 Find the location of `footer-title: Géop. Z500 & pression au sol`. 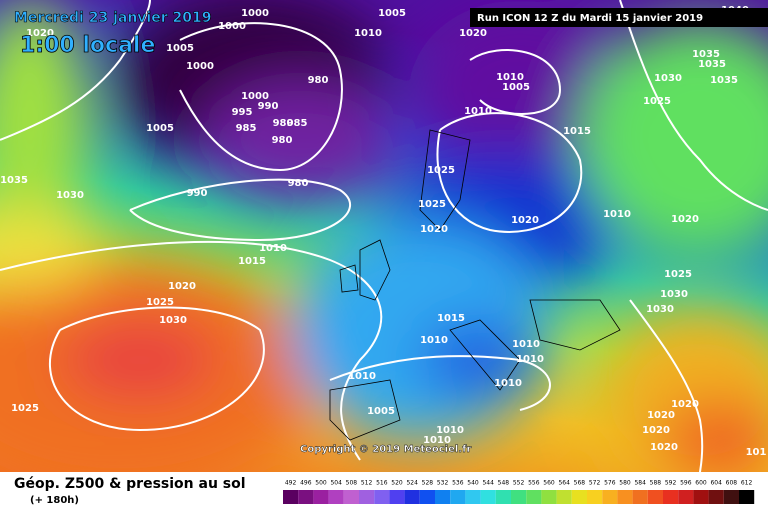

footer-title: Géop. Z500 & pression au sol is located at coordinates (130, 484).